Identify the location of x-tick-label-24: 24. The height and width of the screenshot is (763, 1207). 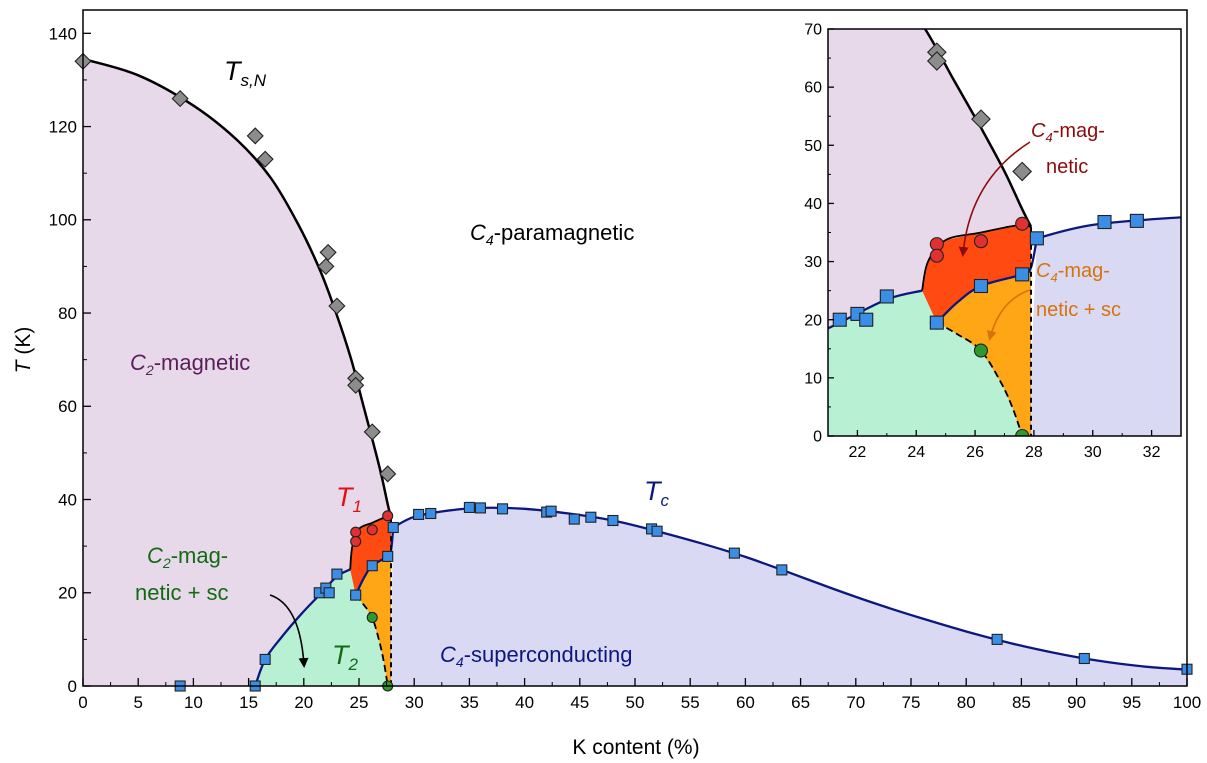
(916, 452).